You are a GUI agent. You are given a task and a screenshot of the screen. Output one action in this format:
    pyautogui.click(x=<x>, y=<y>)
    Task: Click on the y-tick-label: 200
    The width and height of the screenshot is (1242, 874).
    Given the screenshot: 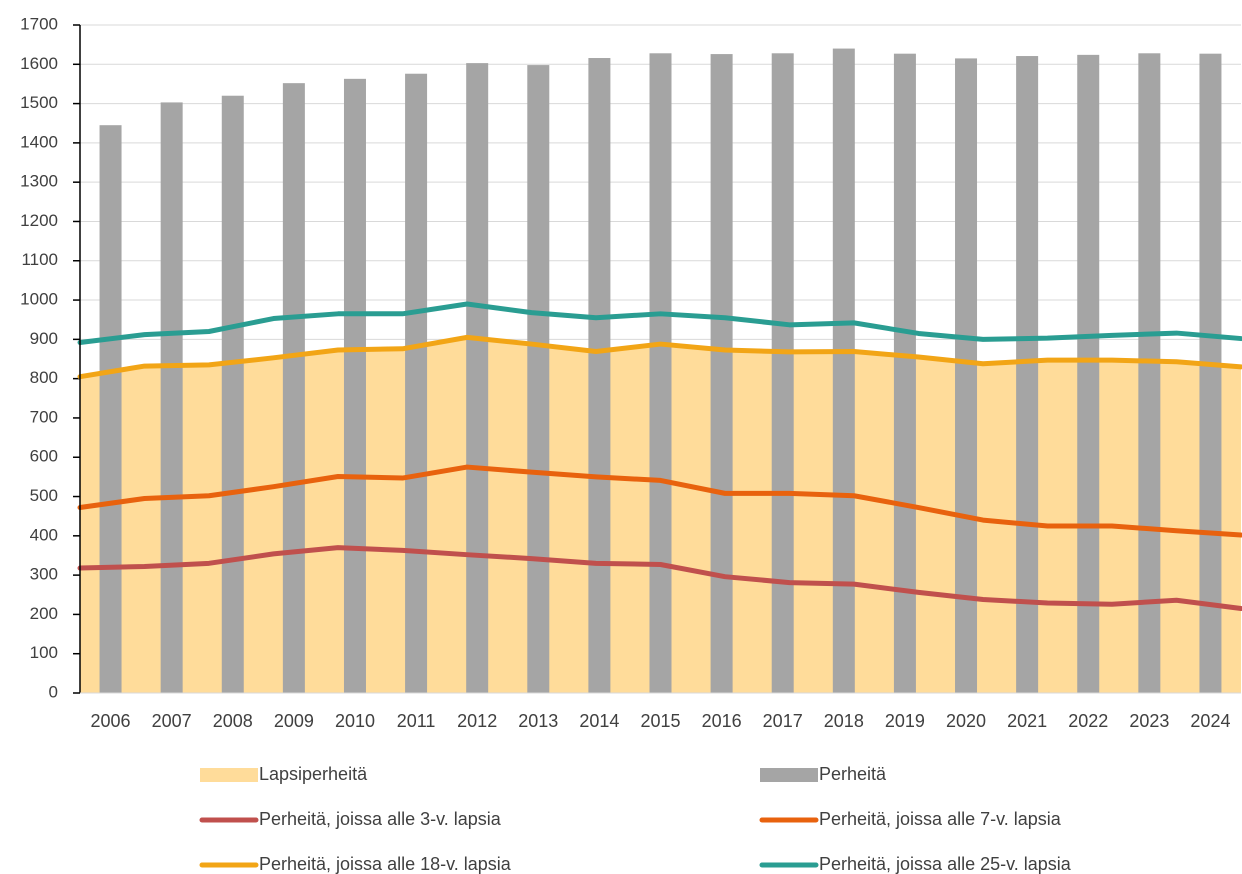 What is the action you would take?
    pyautogui.click(x=44, y=613)
    